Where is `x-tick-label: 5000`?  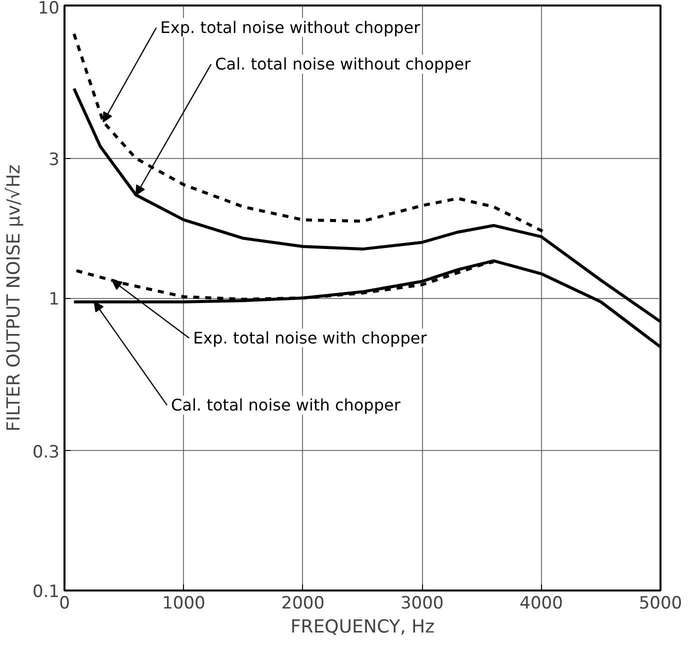 x-tick-label: 5000 is located at coordinates (660, 604).